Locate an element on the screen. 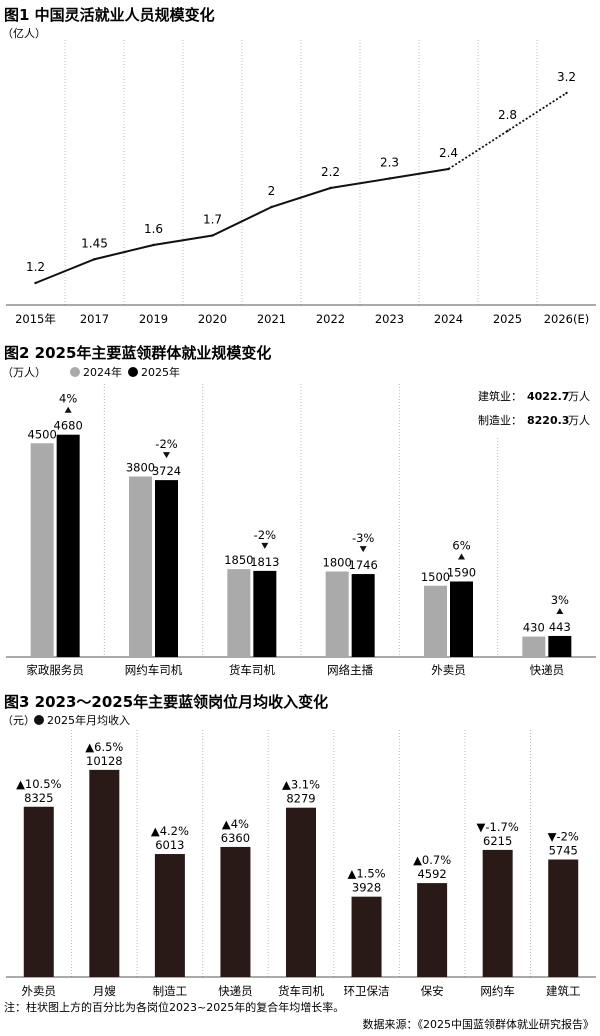 The height and width of the screenshot is (1036, 600). fig3-value-label: 5745 is located at coordinates (563, 851).